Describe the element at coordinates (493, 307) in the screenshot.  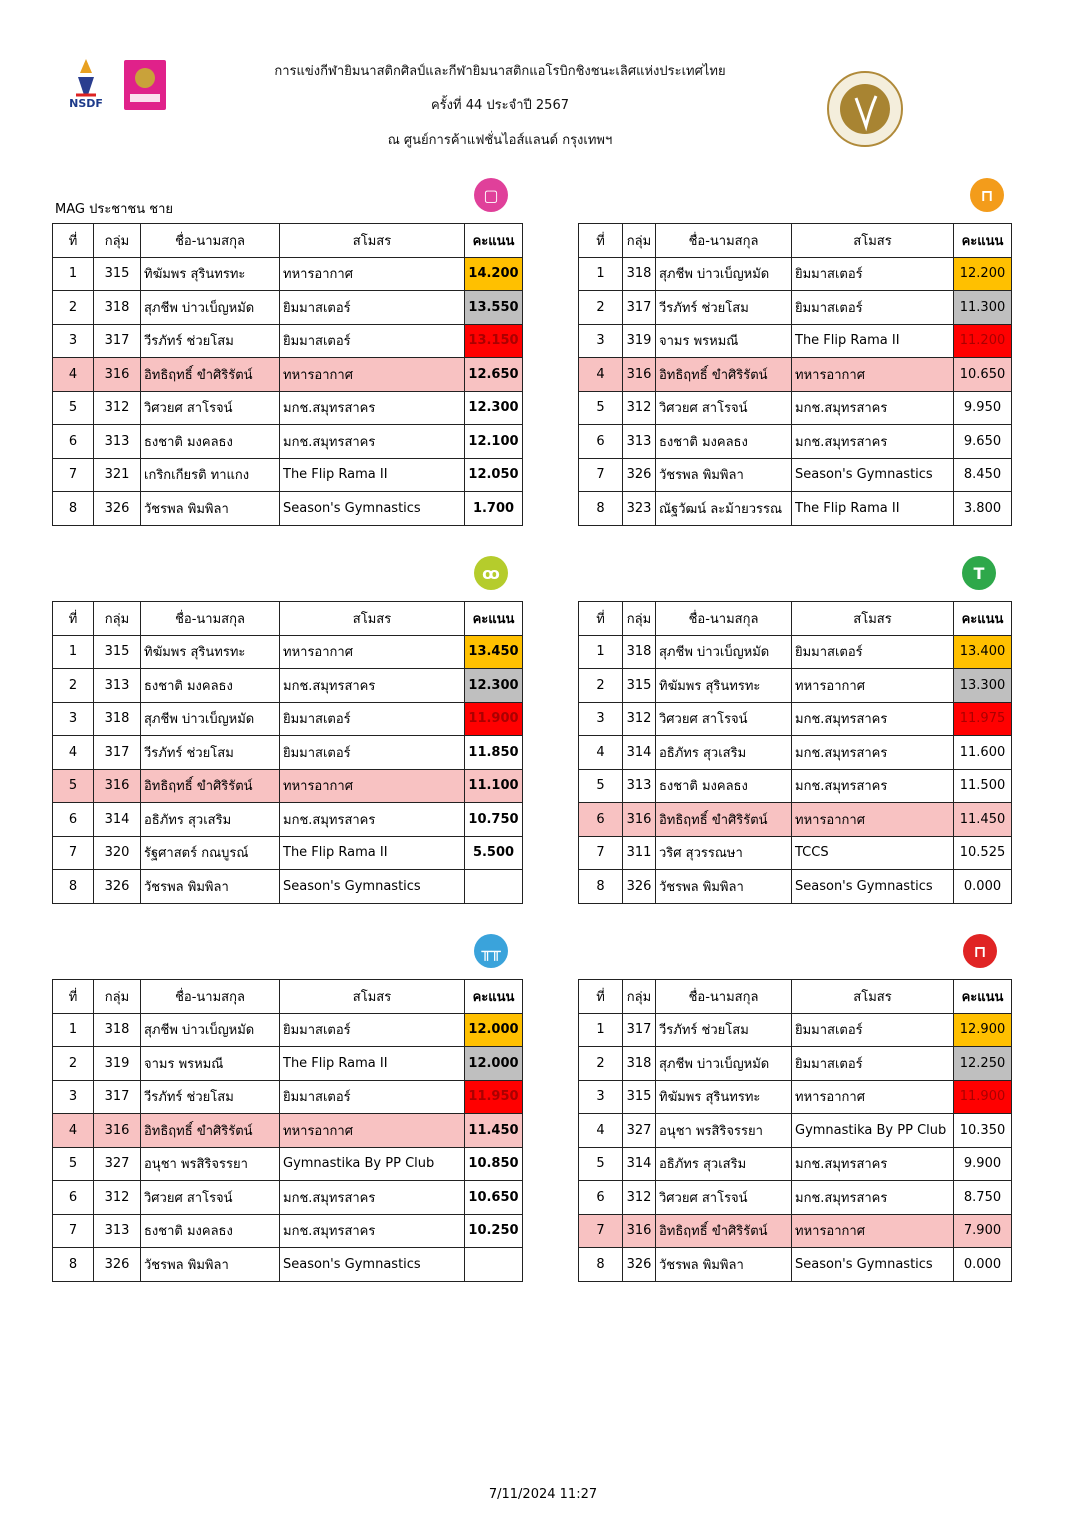
I see `score-cell: 13.550` at that location.